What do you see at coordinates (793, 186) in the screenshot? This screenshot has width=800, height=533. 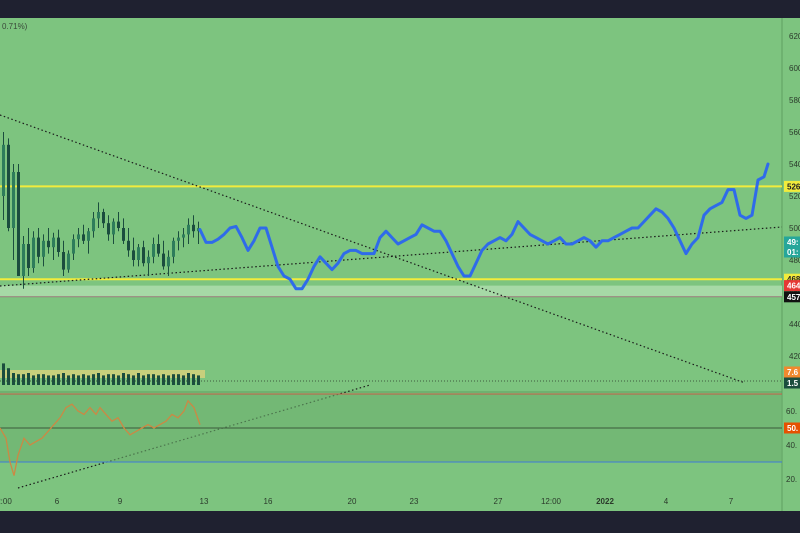 I see `svg-text: 526` at bounding box center [793, 186].